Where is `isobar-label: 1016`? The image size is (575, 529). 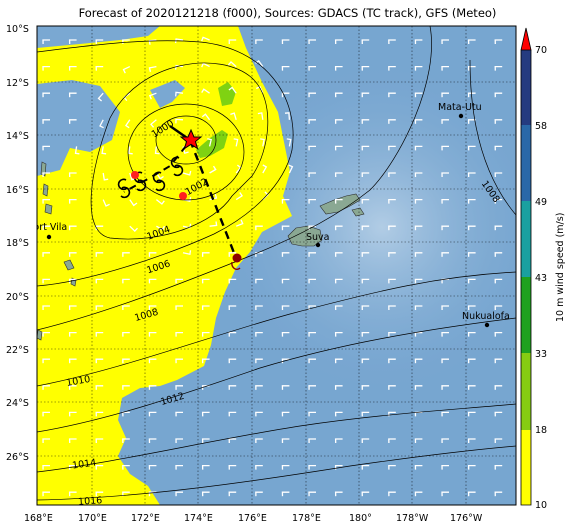 isobar-label: 1016 is located at coordinates (90, 501).